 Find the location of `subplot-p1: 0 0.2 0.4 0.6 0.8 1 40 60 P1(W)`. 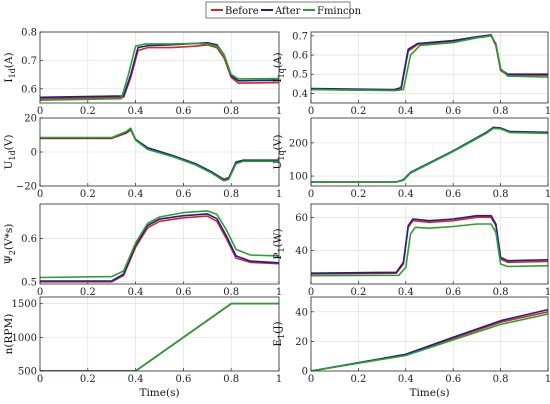

subplot-p1: 0 0.2 0.4 0.6 0.8 1 40 60 P1(W) is located at coordinates (411, 250).